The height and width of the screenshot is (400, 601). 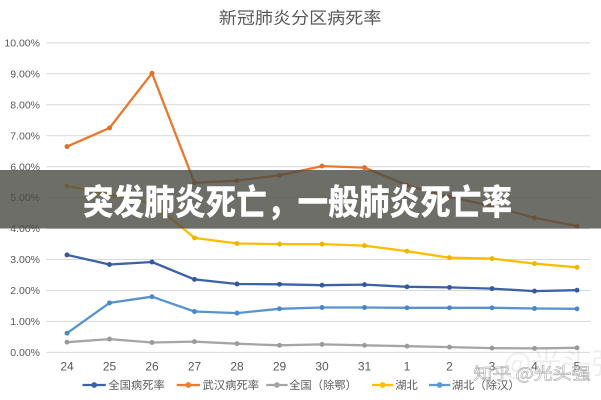 What do you see at coordinates (407, 367) in the screenshot?
I see `svg-text: 1` at bounding box center [407, 367].